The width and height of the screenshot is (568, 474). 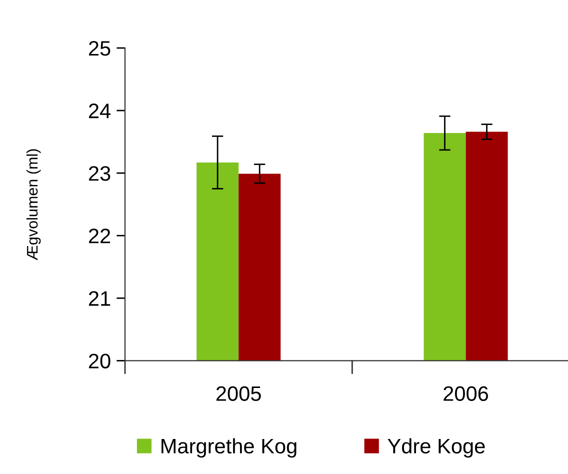 What do you see at coordinates (99, 111) in the screenshot?
I see `y-tick-label: 24` at bounding box center [99, 111].